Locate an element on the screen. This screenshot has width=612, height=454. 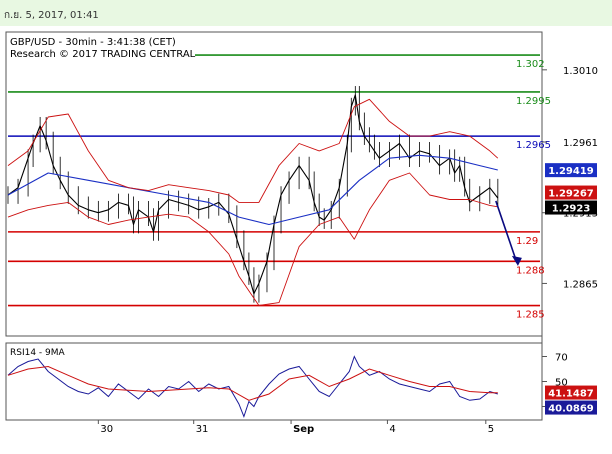
x-tick-label: Sep is located at coordinates (303, 429).